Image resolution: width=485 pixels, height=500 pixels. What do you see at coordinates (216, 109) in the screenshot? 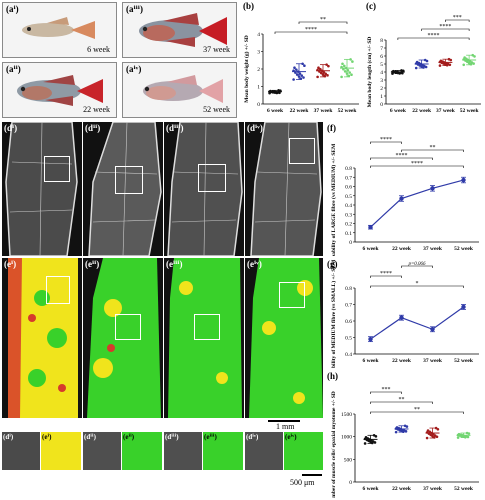
I see `fish-age: 52 week` at bounding box center [216, 109].